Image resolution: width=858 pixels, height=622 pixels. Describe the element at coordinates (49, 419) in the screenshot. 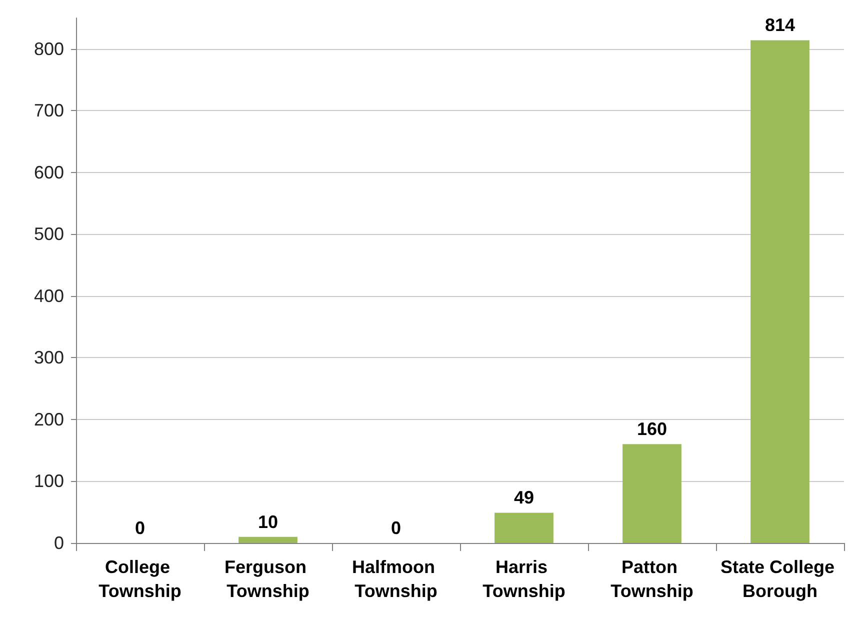

I see `y-tick-label: 200` at that location.